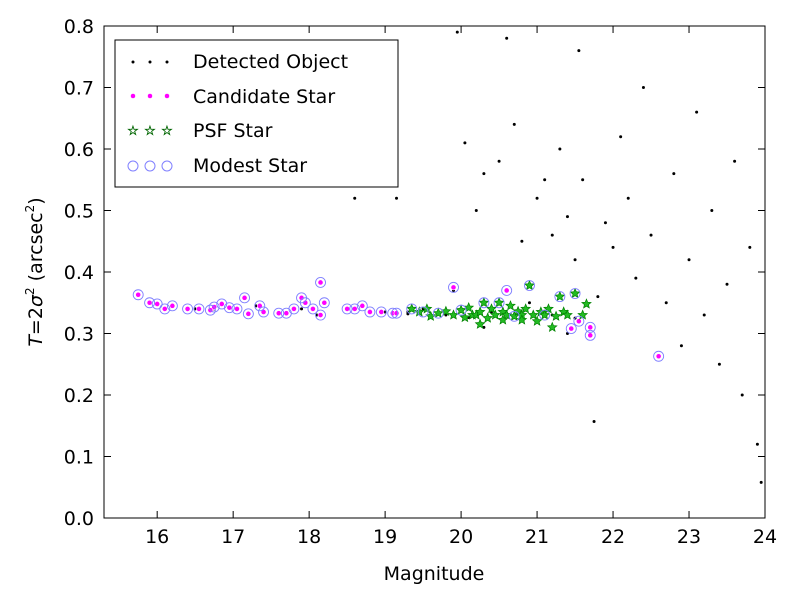 The image size is (800, 600). Describe the element at coordinates (79, 89) in the screenshot. I see `y-tick-label: 0.7` at that location.